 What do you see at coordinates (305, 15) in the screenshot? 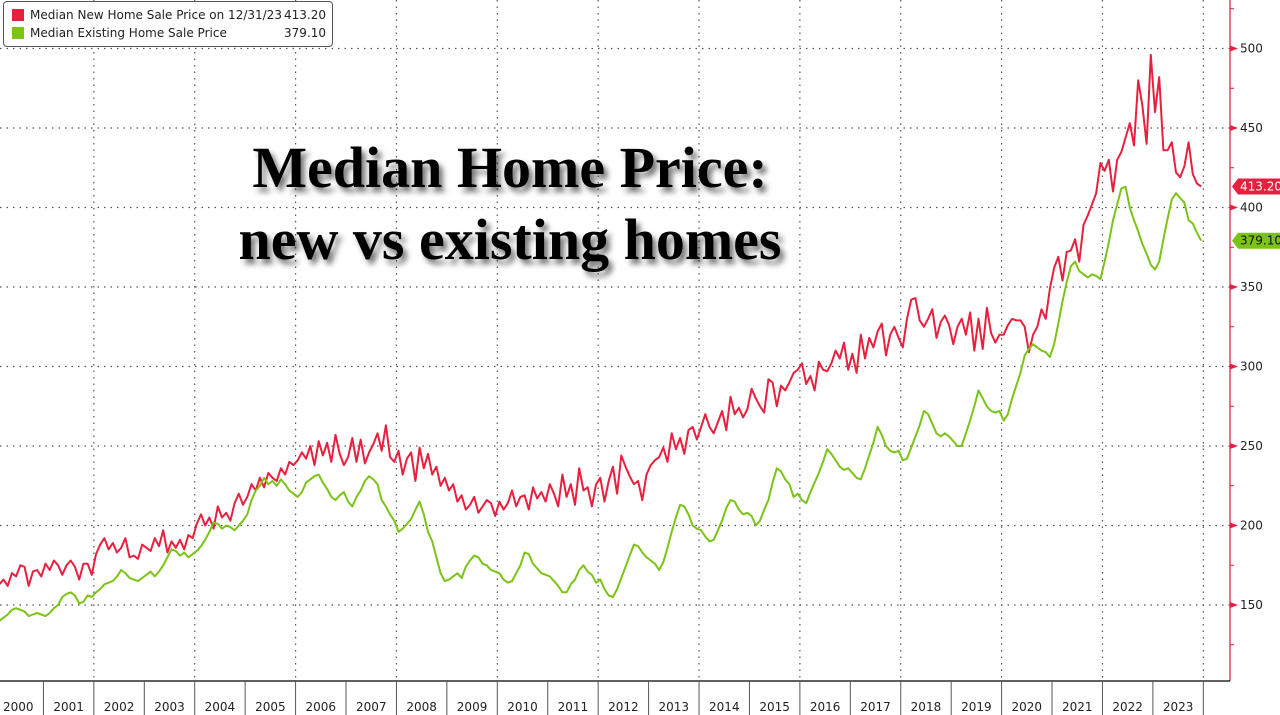
I see `legend-value-new-home: 413.20` at bounding box center [305, 15].